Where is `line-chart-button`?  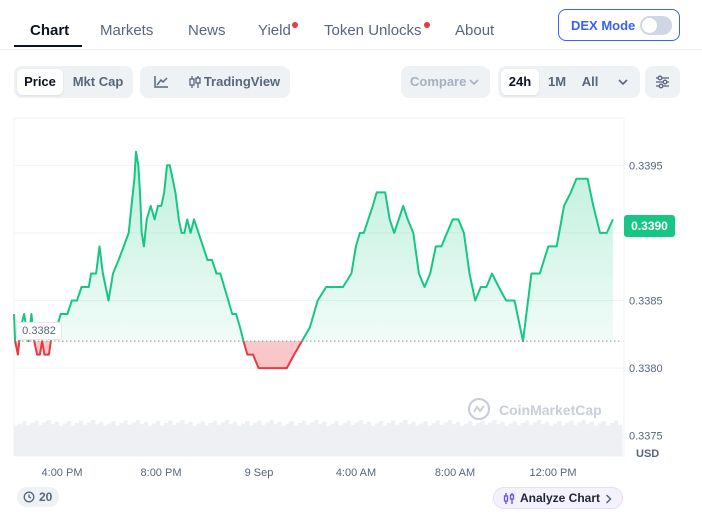
line-chart-button is located at coordinates (161, 82).